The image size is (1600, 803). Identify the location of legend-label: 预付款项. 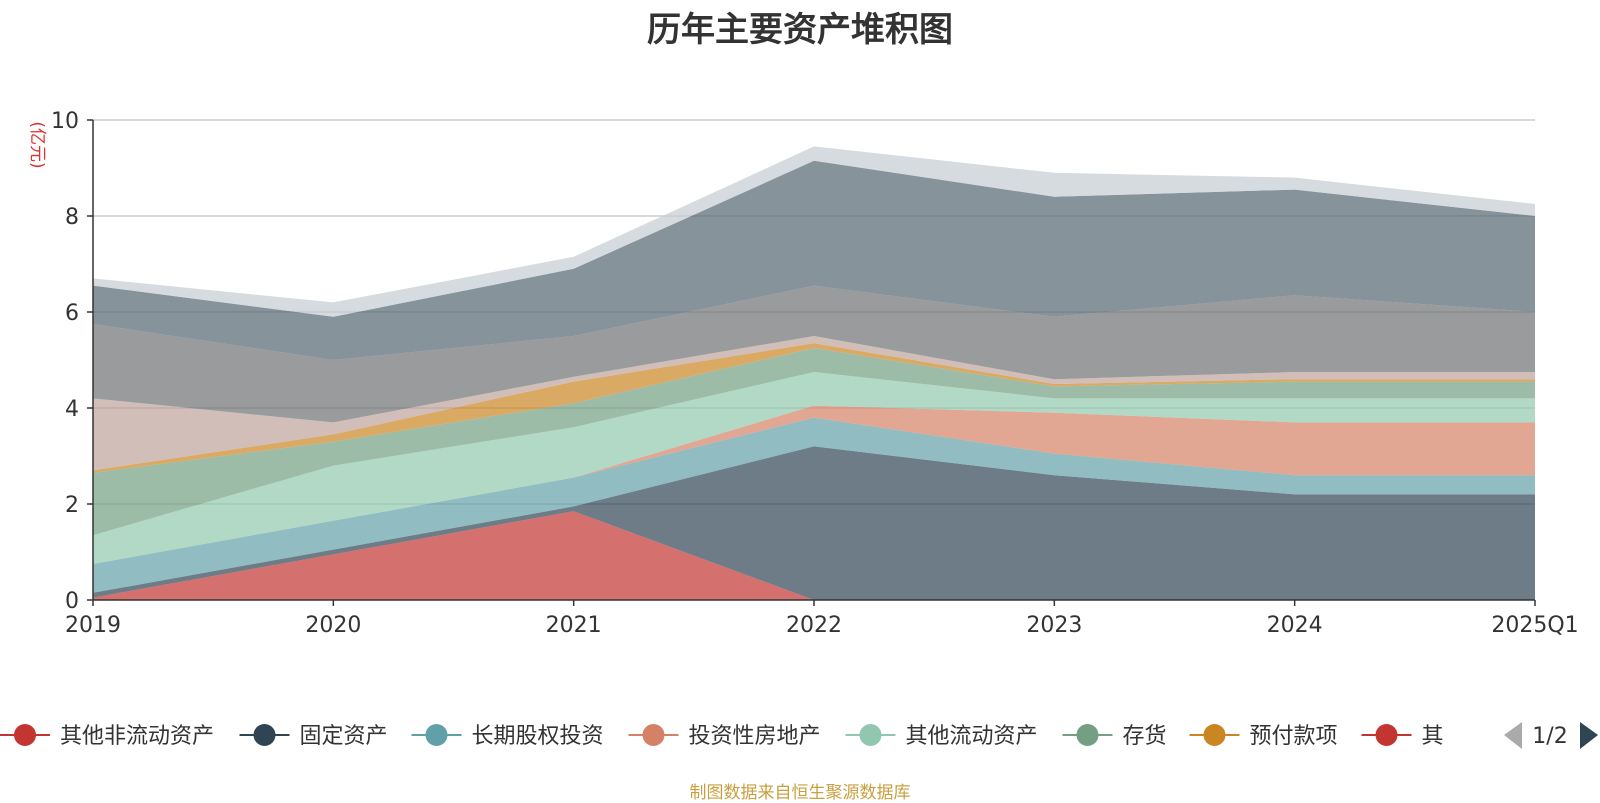
(1294, 736).